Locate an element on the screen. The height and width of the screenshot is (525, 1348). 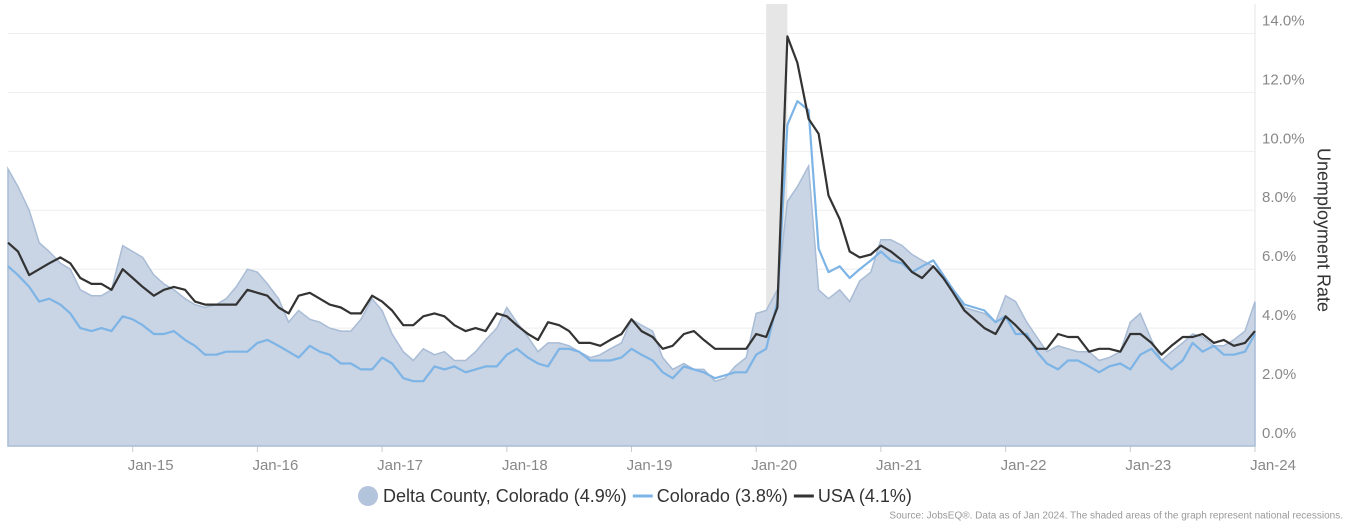
y-tick-label: 0.0% is located at coordinates (1279, 433).